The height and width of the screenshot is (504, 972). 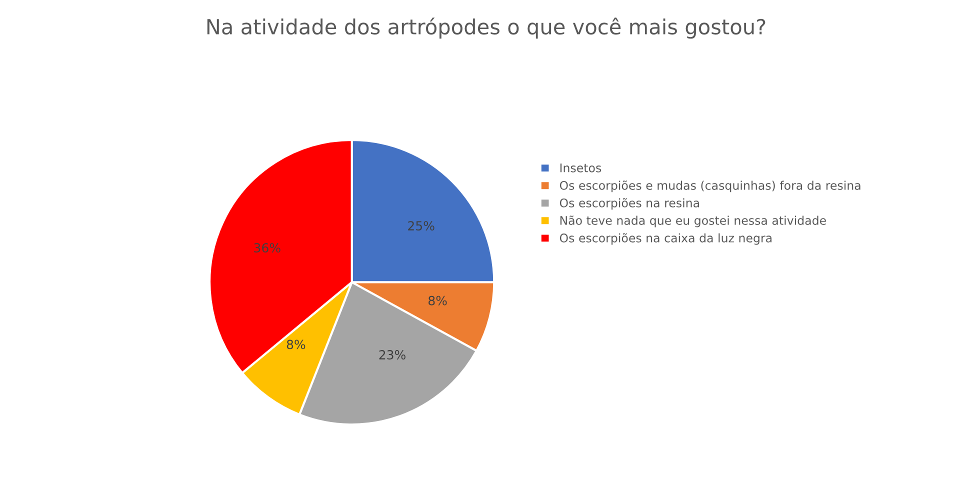 I want to click on data-label: 36%, so click(x=267, y=248).